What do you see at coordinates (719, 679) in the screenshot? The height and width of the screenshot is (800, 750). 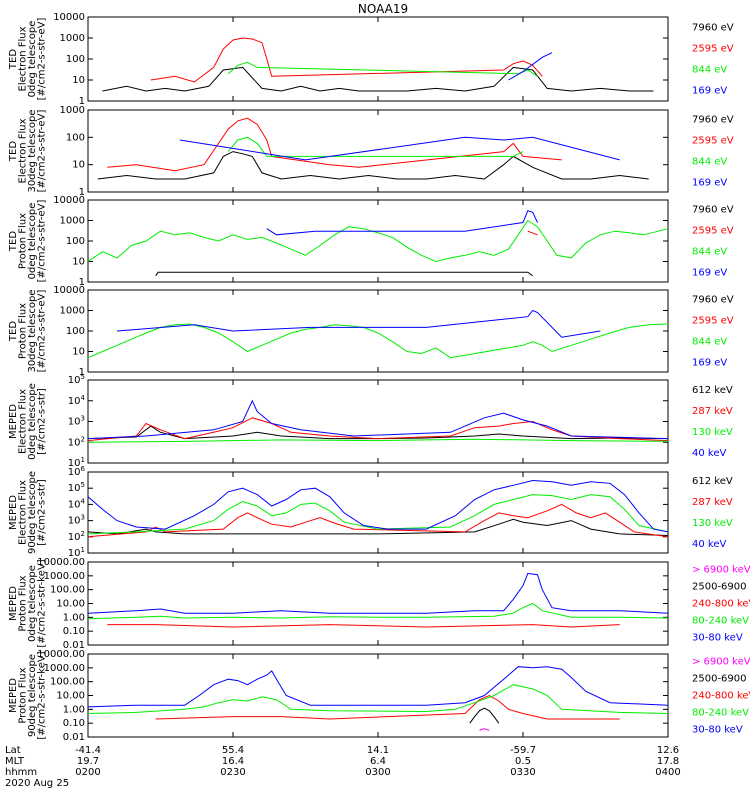 I see `legend-entry: 2500-6900` at bounding box center [719, 679].